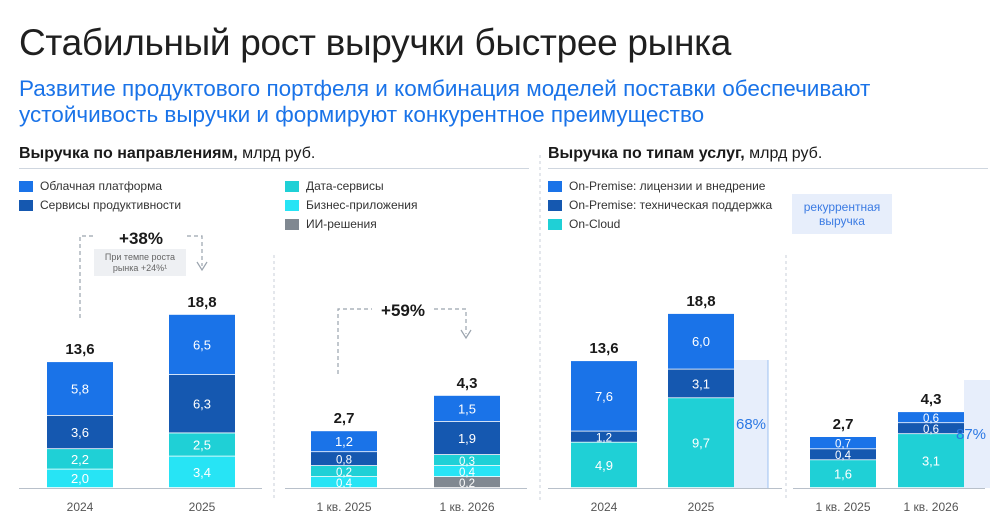  Describe the element at coordinates (202, 444) in the screenshot. I see `bar-value-label: 2,5` at that location.